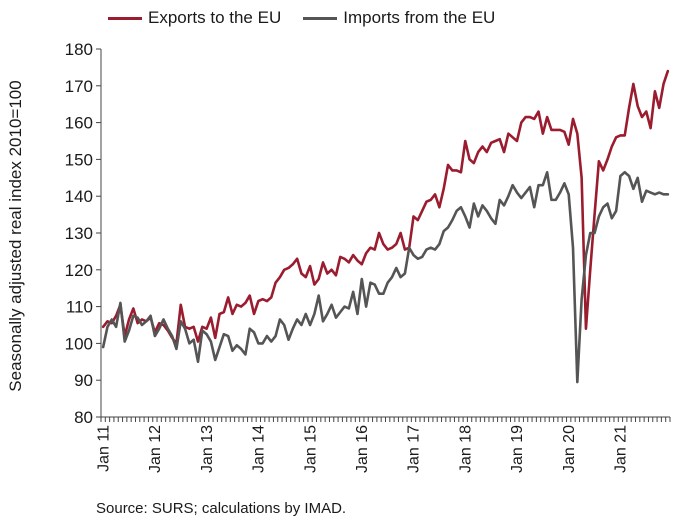 The height and width of the screenshot is (528, 682). Describe the element at coordinates (79, 343) in the screenshot. I see `y-tick-label: 100` at that location.